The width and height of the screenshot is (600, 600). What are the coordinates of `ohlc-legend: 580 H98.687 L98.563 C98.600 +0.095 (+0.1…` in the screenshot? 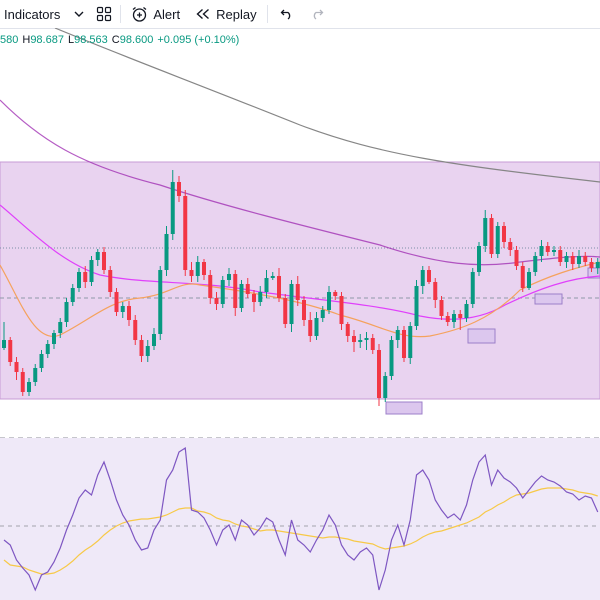 It's located at (119, 42).